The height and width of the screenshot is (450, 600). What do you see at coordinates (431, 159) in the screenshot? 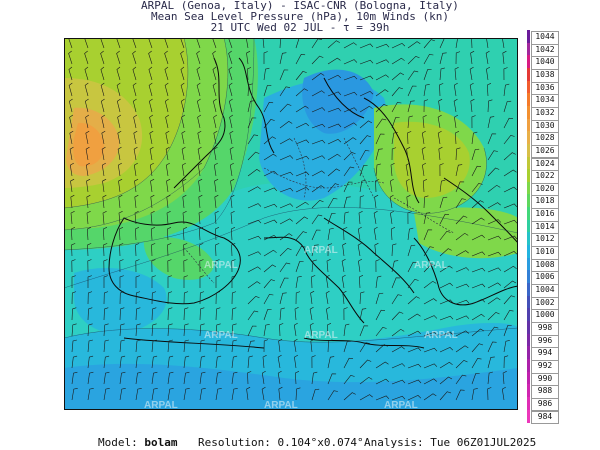
I see `field-1020-east` at bounding box center [431, 159].